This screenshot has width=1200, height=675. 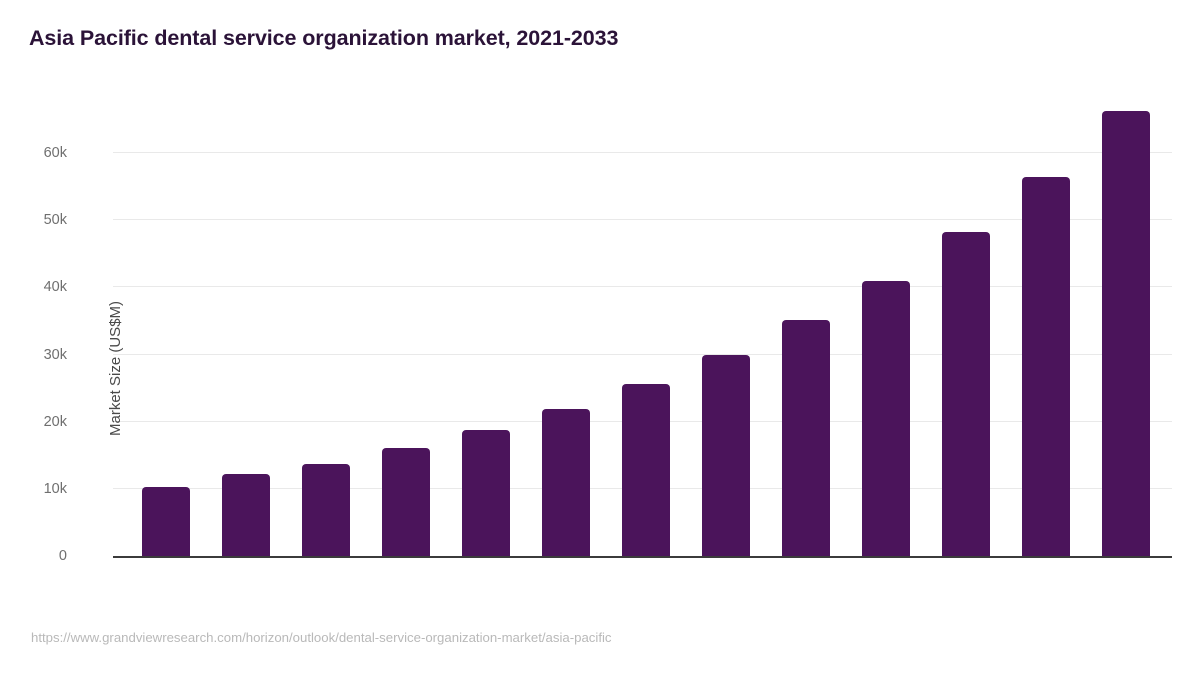 I want to click on bar-2026, so click(x=566, y=482).